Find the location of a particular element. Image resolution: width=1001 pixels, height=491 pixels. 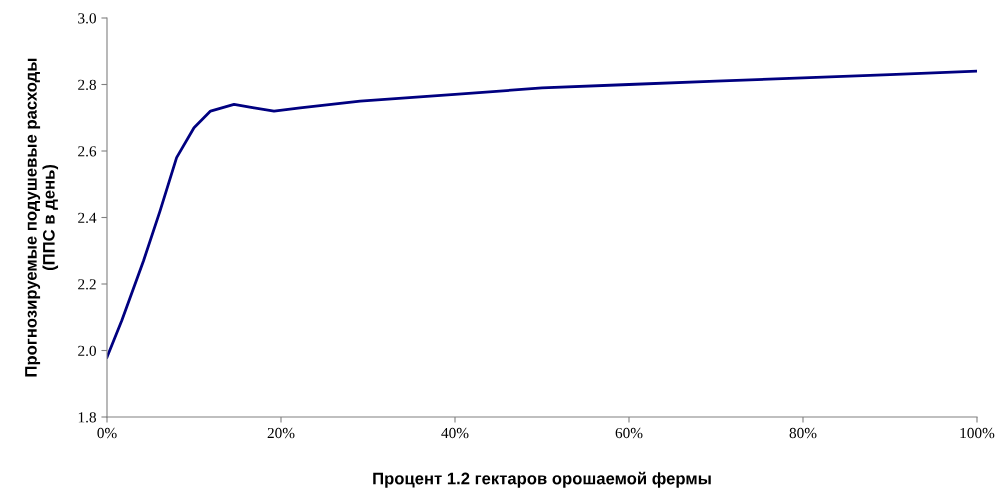

y-tick-label: 2.2 is located at coordinates (87, 284).